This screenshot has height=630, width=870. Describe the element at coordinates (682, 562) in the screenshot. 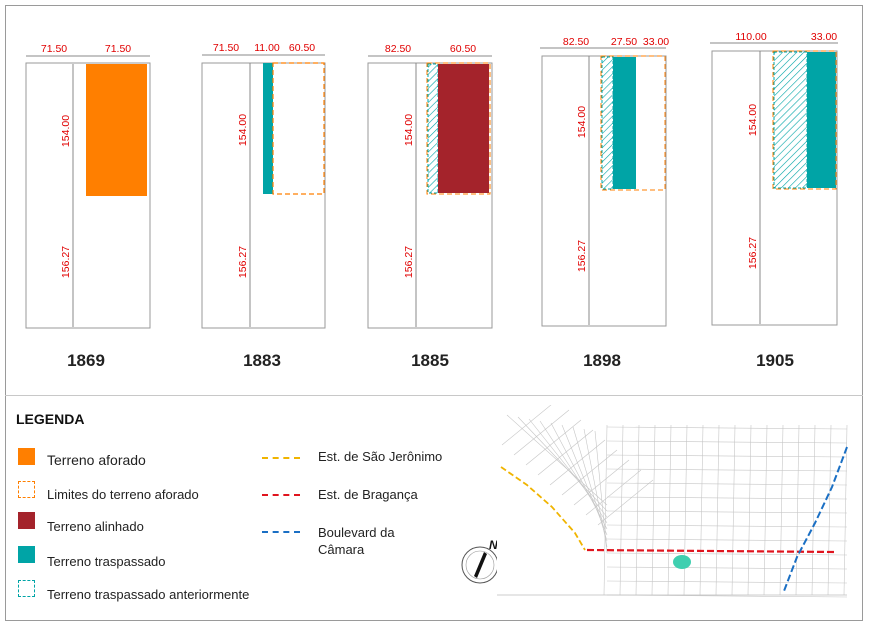

I see `lot-location-marker` at that location.